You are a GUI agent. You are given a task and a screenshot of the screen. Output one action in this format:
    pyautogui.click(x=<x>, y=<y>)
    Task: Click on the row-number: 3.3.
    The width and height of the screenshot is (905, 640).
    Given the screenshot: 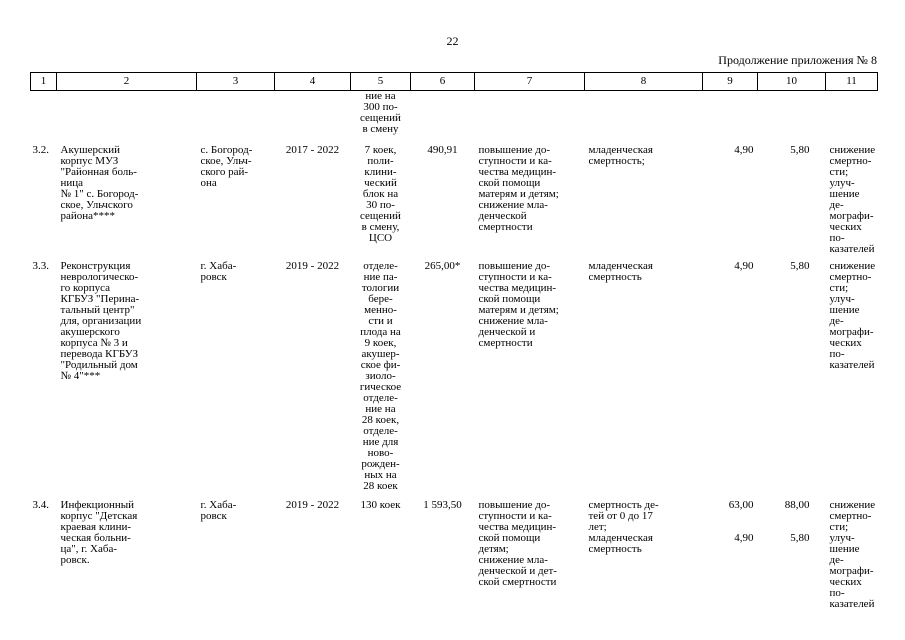 What is the action you would take?
    pyautogui.click(x=41, y=266)
    